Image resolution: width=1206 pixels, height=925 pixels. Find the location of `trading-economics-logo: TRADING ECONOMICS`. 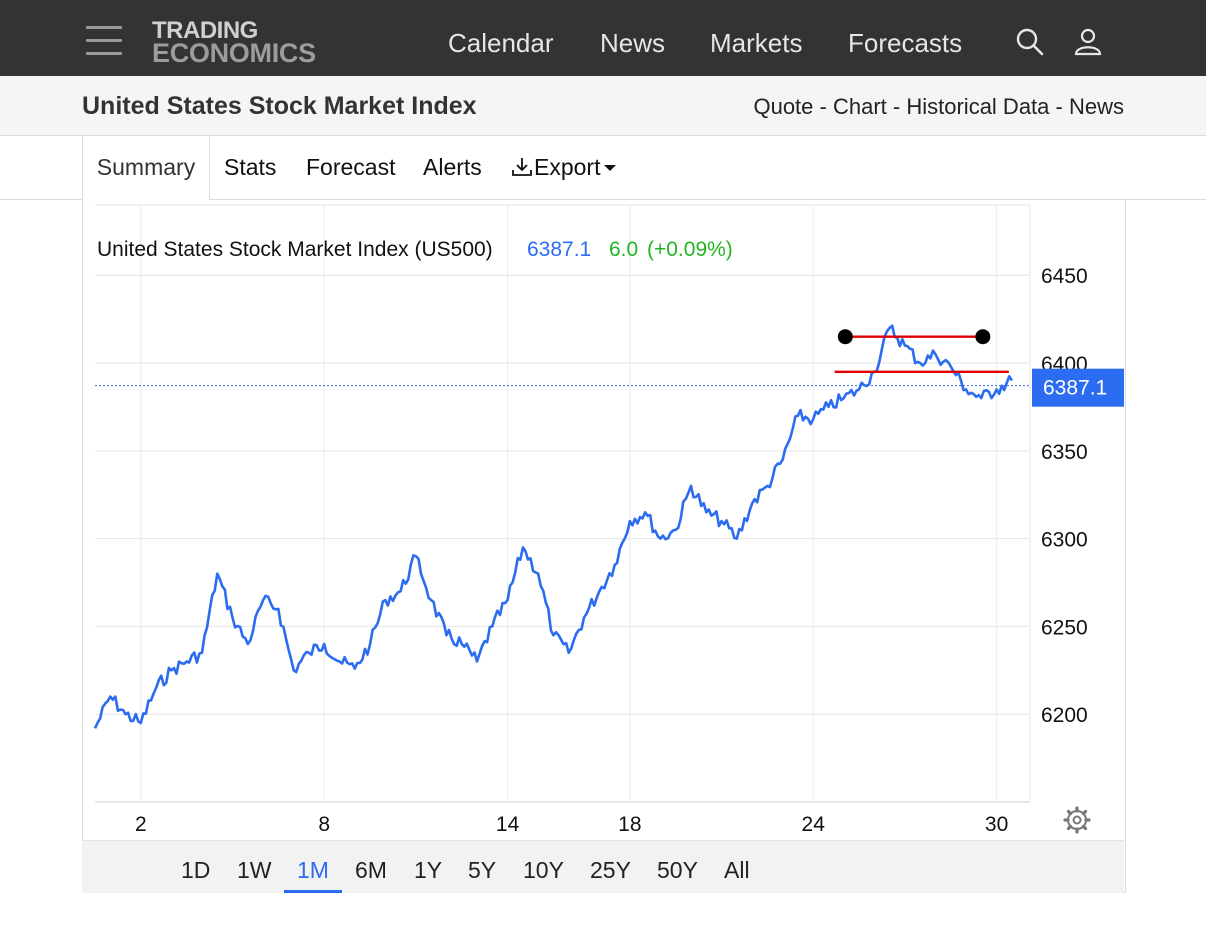

trading-economics-logo: TRADING ECONOMICS is located at coordinates (234, 42).